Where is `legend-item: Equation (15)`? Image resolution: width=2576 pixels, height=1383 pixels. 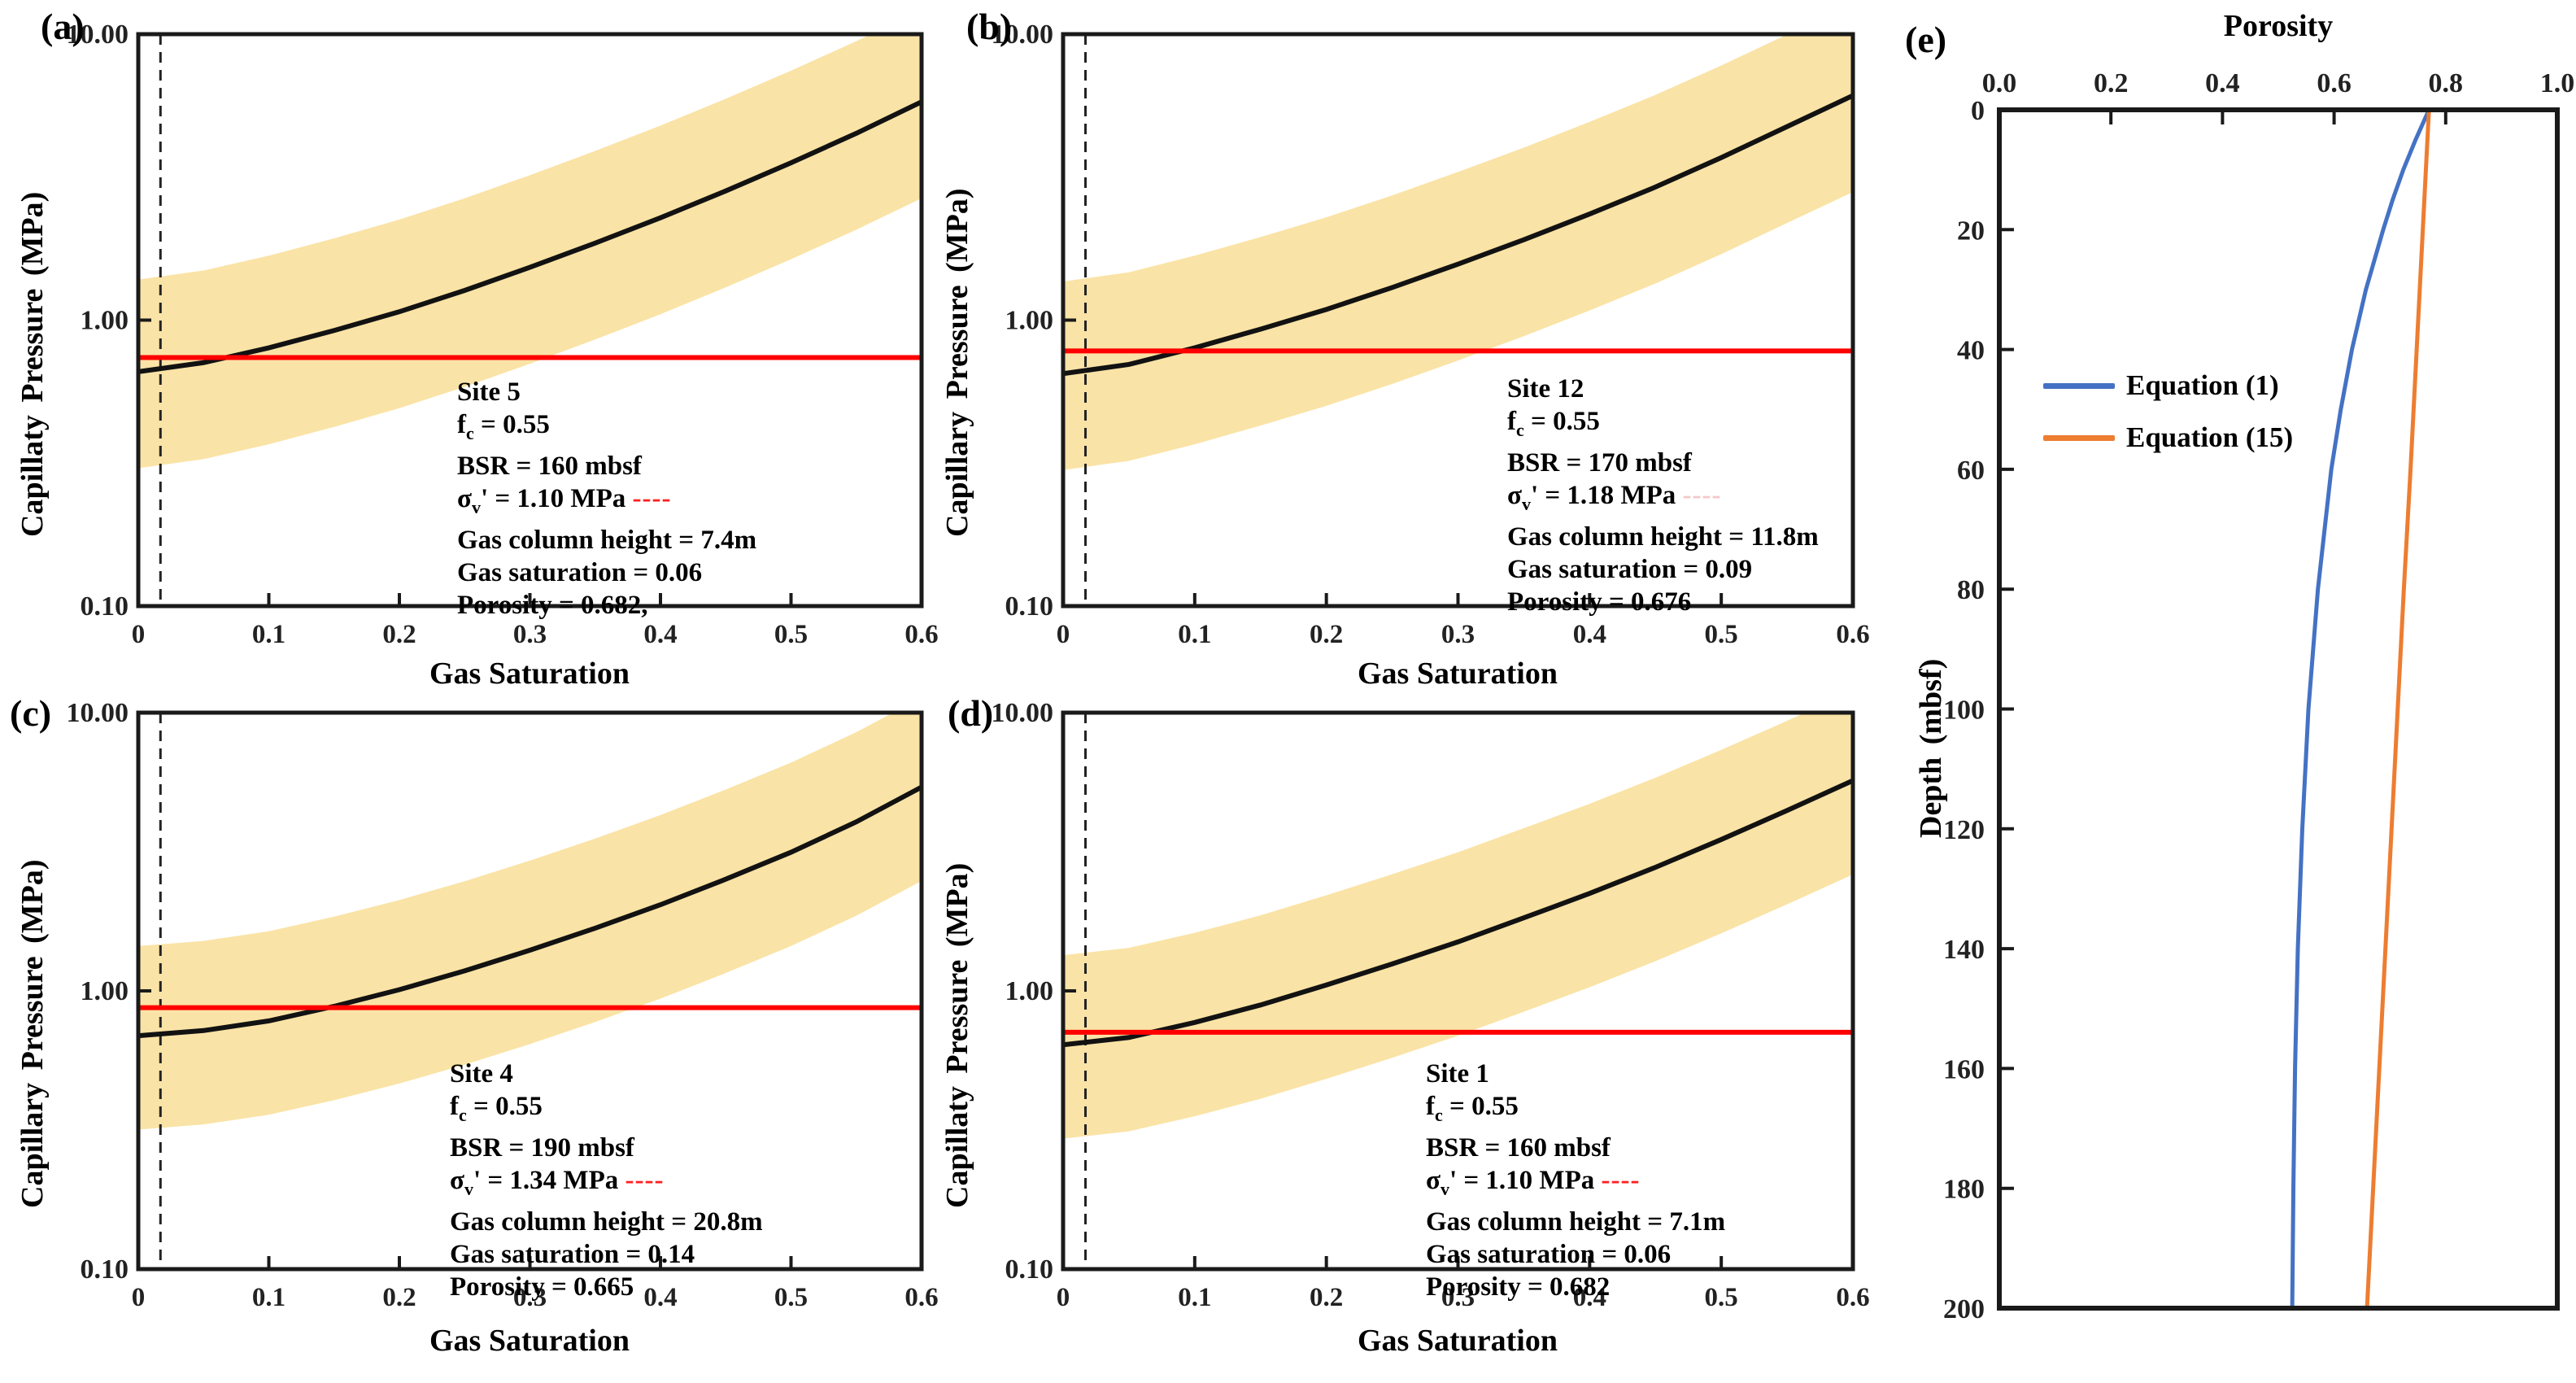 legend-item: Equation (15) is located at coordinates (2168, 438).